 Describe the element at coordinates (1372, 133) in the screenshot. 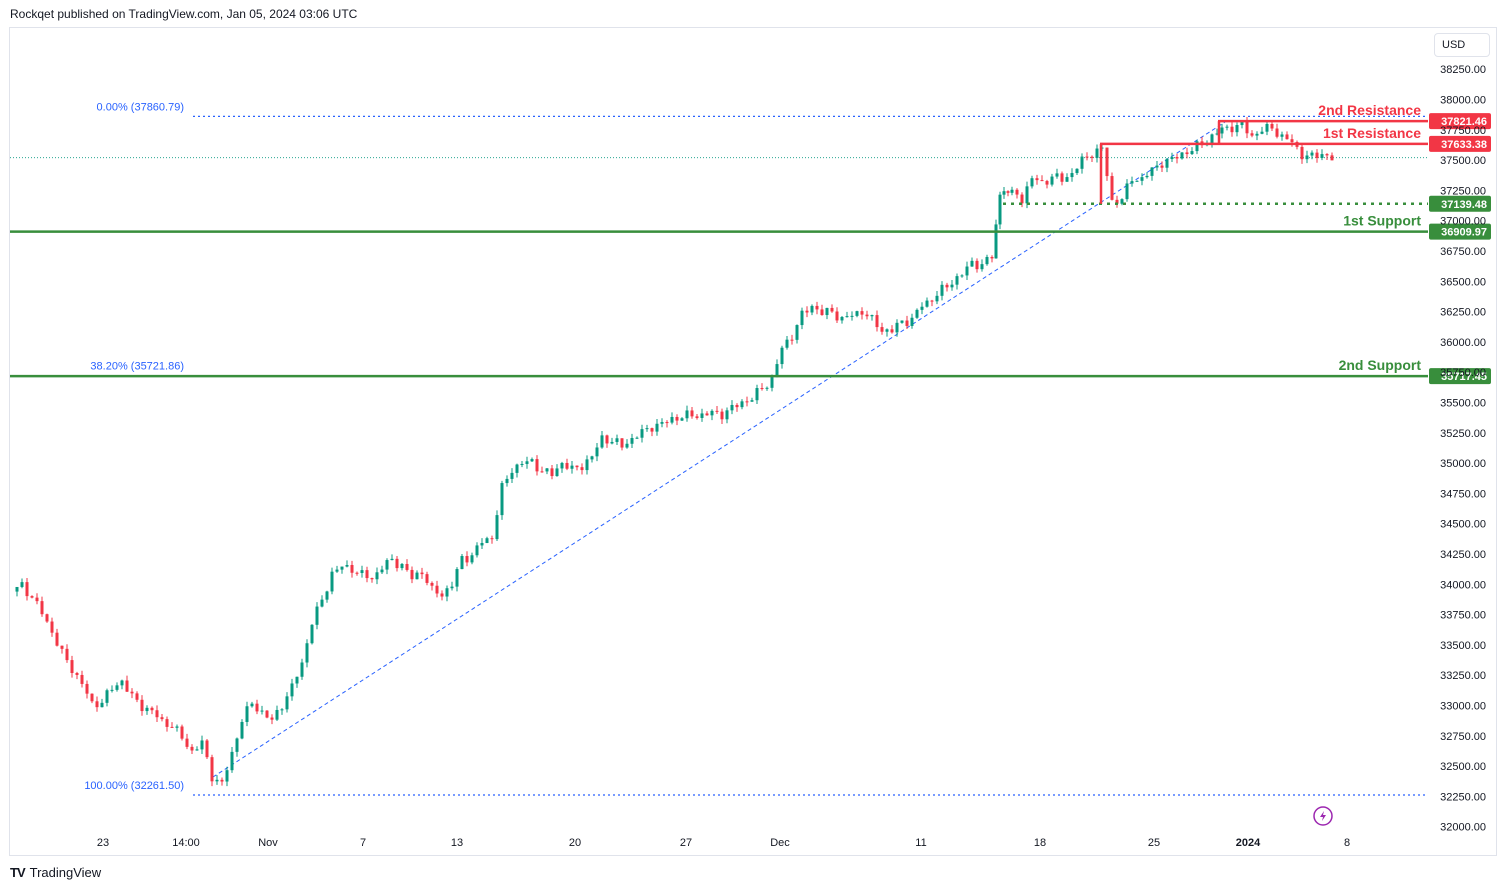

I see `level-name-label: 1st Resistance` at that location.